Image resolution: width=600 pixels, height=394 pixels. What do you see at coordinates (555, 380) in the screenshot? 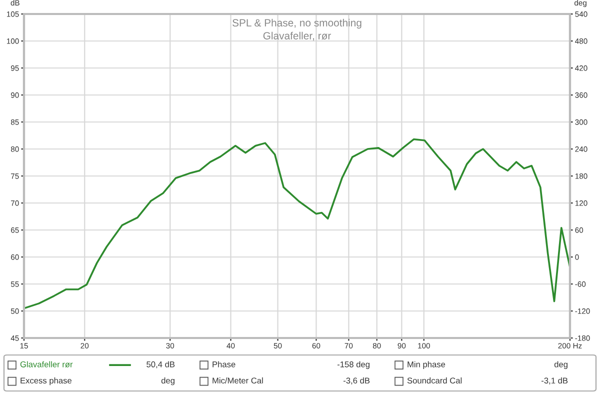
I see `text: -3,1 dB` at bounding box center [555, 380].